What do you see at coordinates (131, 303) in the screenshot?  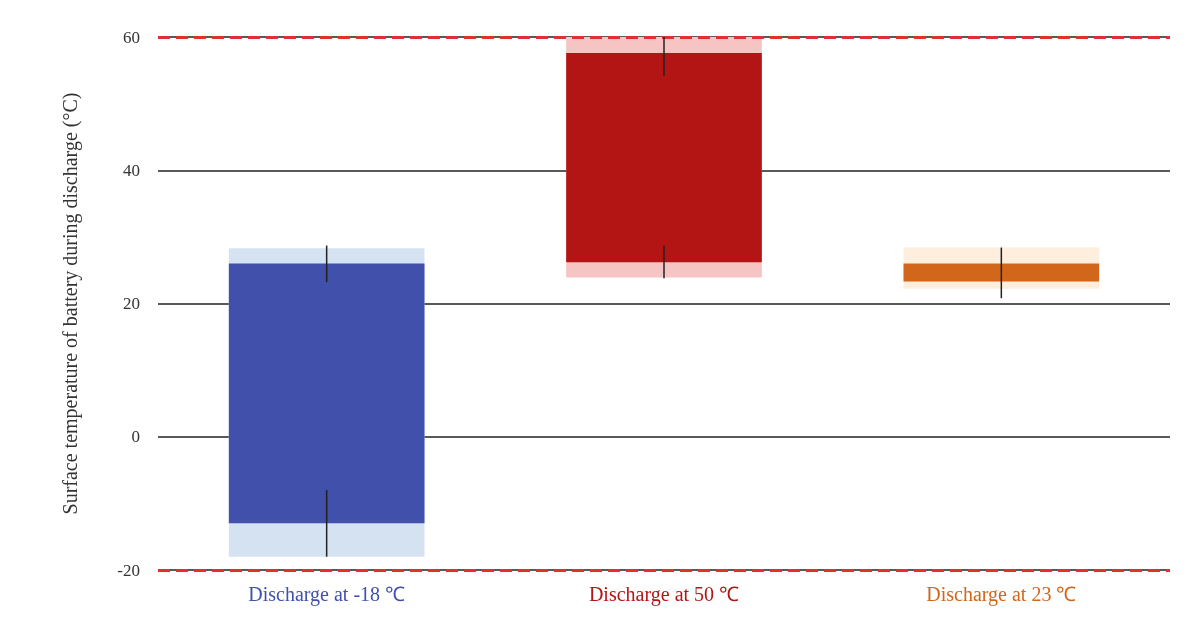 I see `y-tick-label: 20` at bounding box center [131, 303].